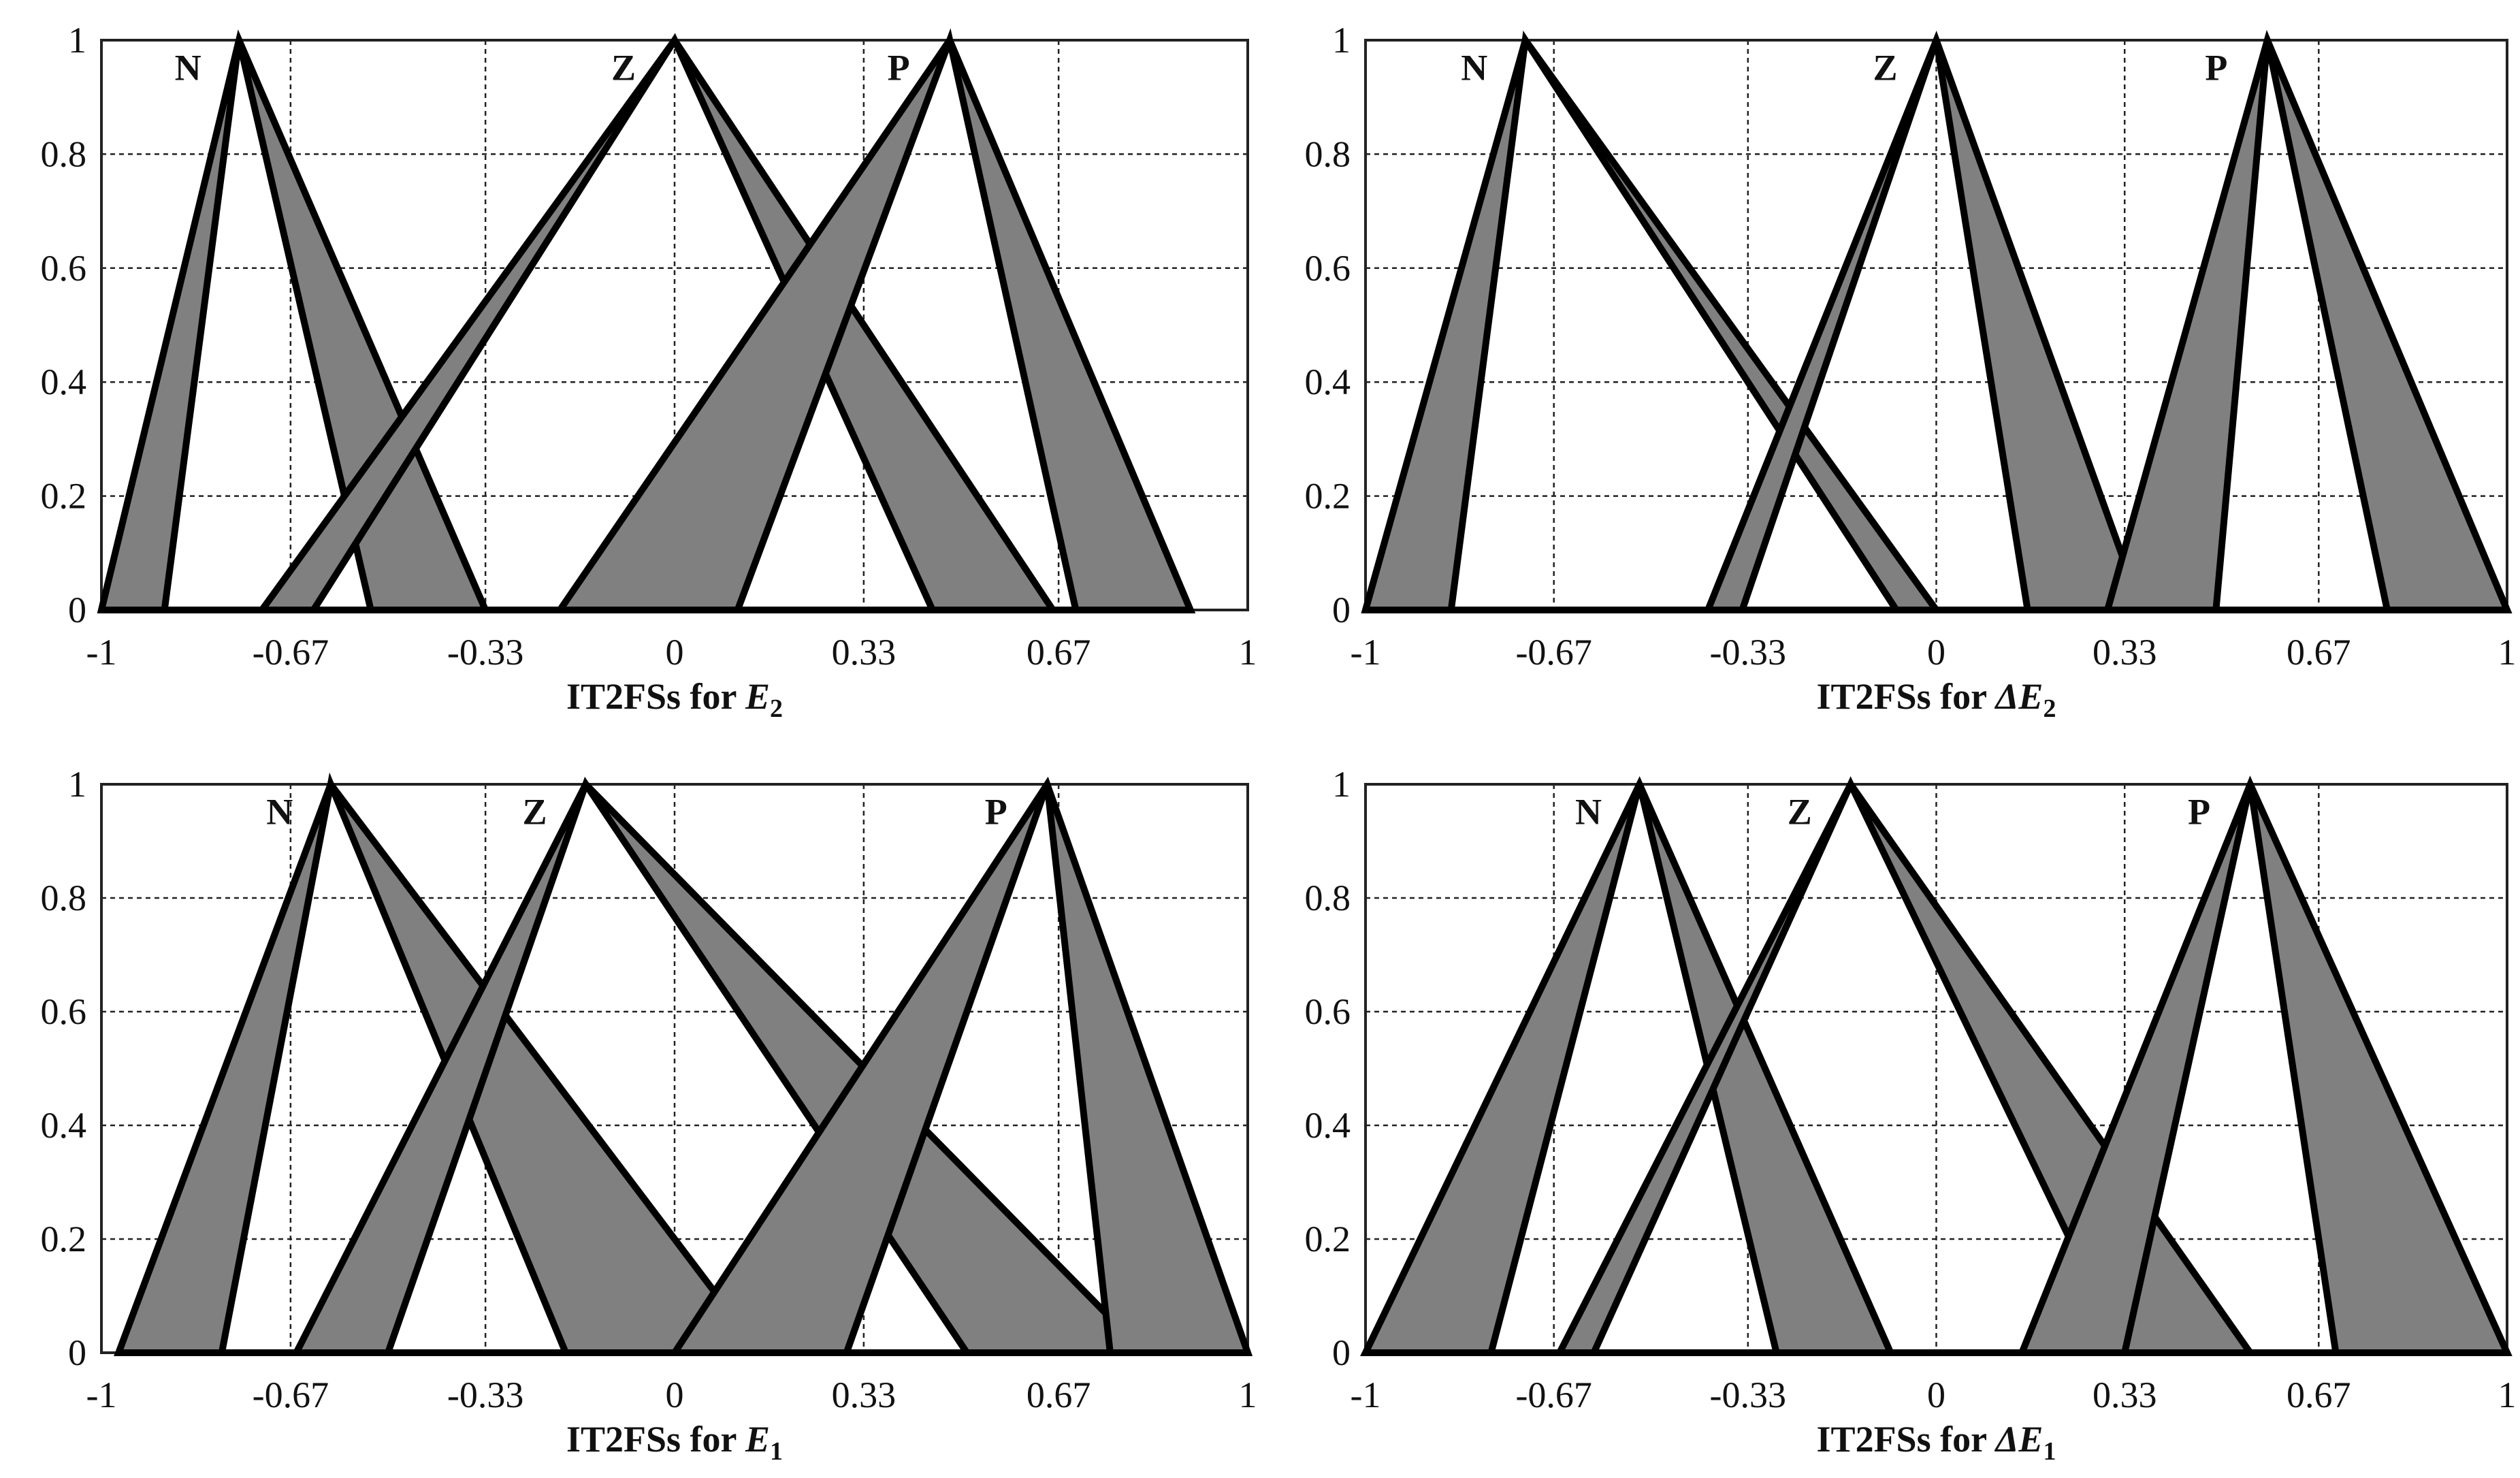 The height and width of the screenshot is (1478, 2520). What do you see at coordinates (1925, 321) in the screenshot?
I see `fuzzy-set-Z` at bounding box center [1925, 321].